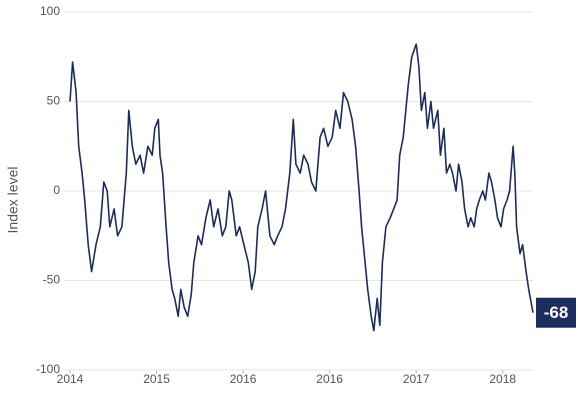  Describe the element at coordinates (52, 280) in the screenshot. I see `y-tick-label: -50` at that location.